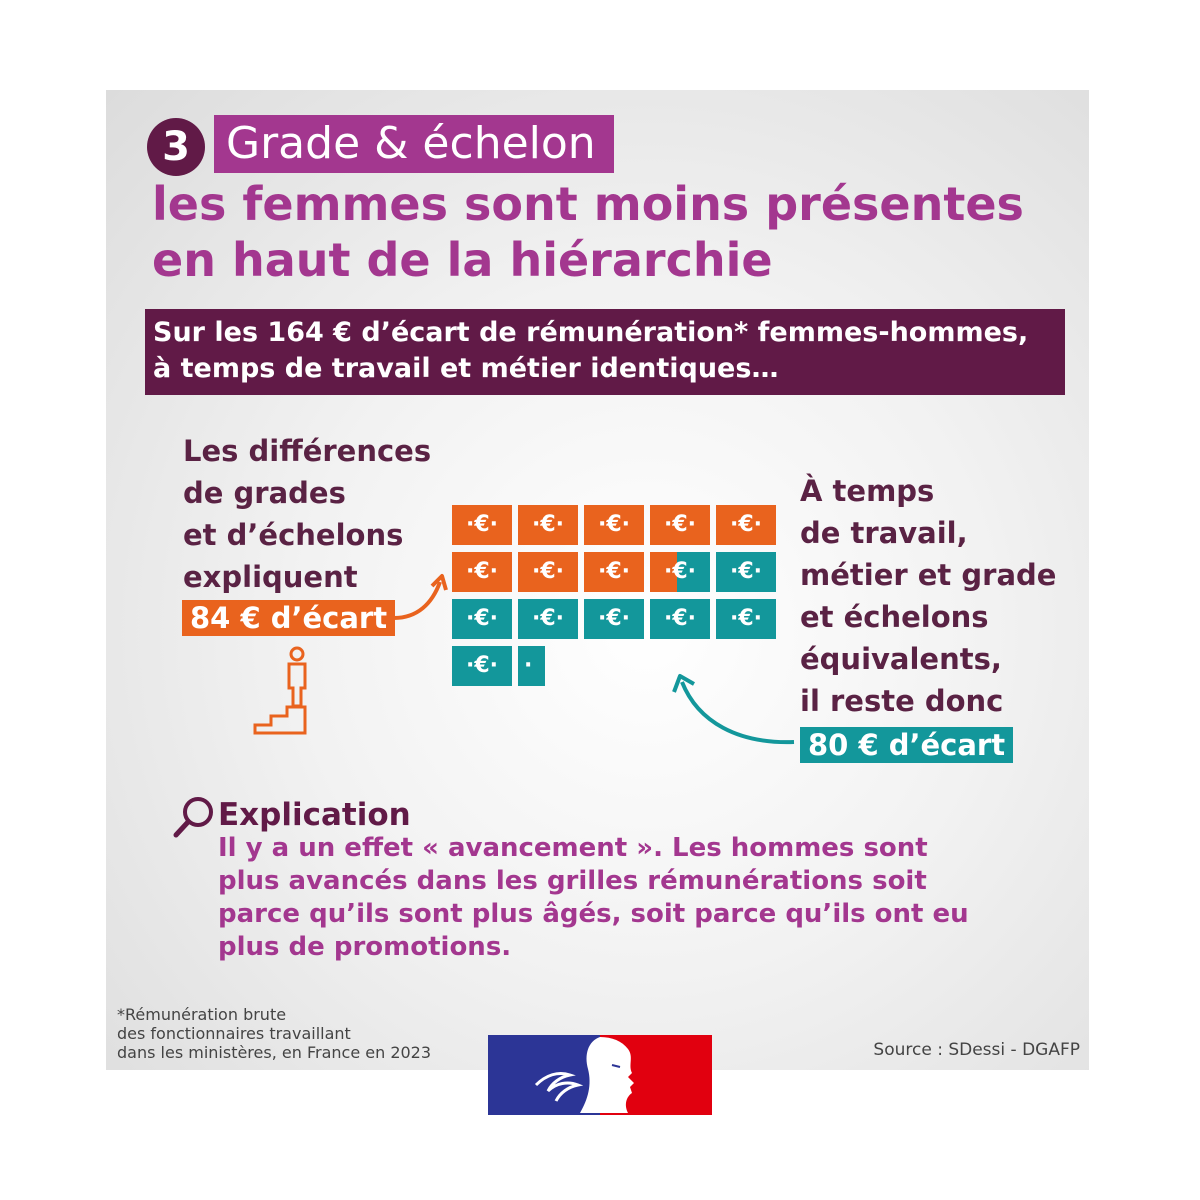  Describe the element at coordinates (584, 1075) in the screenshot. I see `marianne-profile-icon` at that location.